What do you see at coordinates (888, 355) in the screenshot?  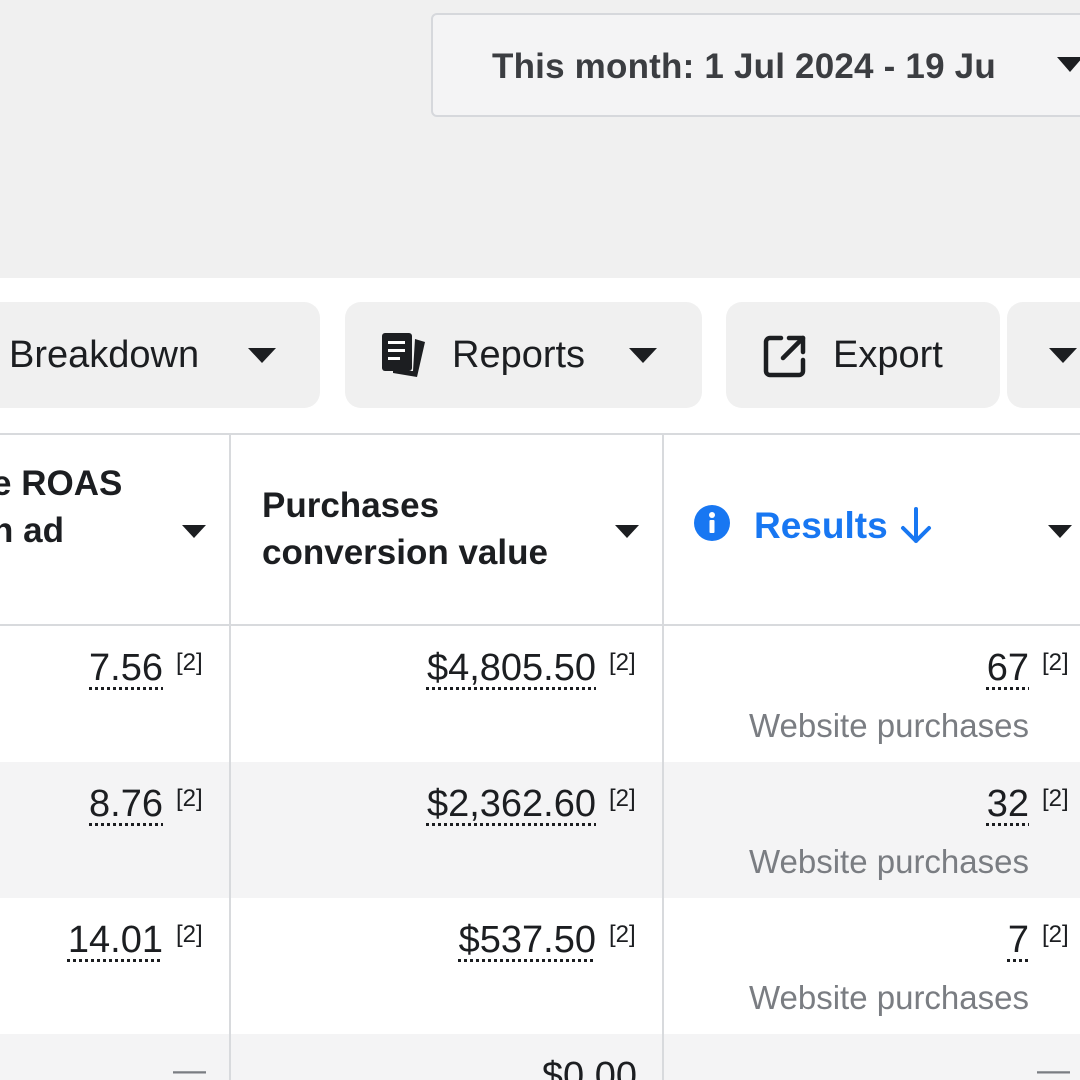 I see `export-label: Export` at bounding box center [888, 355].